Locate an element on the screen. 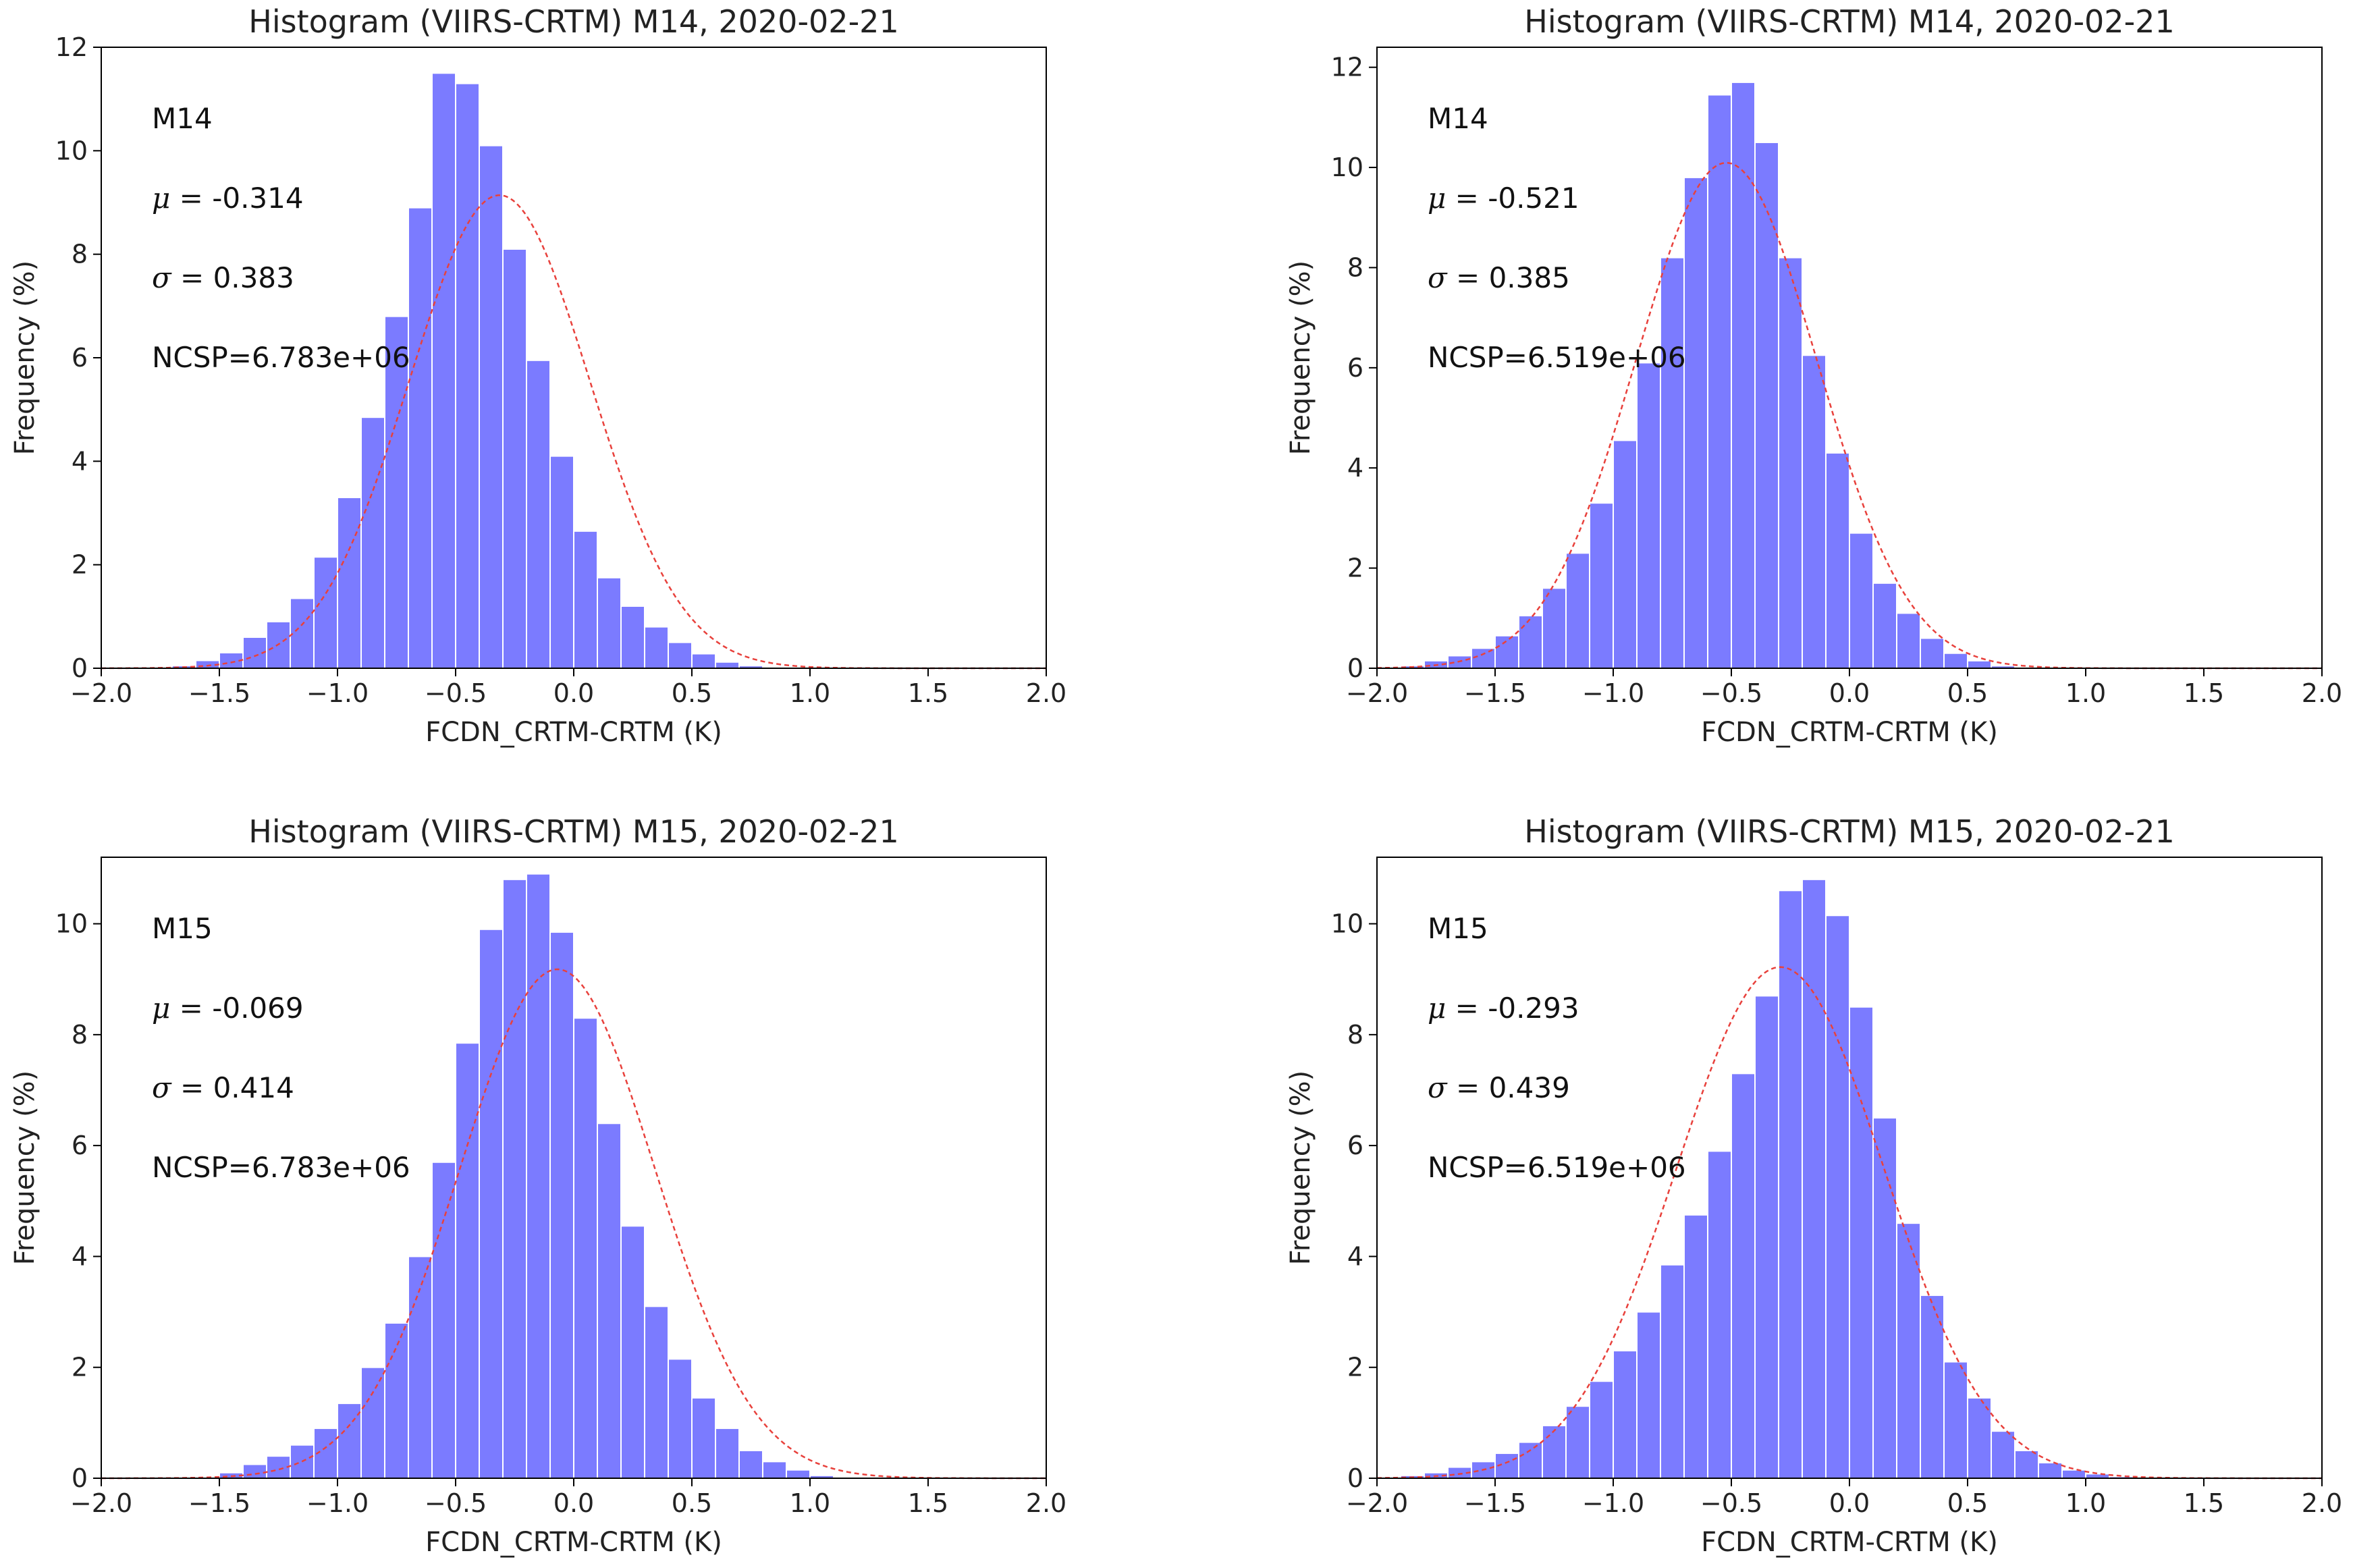  sigma-value: 0.439 is located at coordinates (1525, 1087).